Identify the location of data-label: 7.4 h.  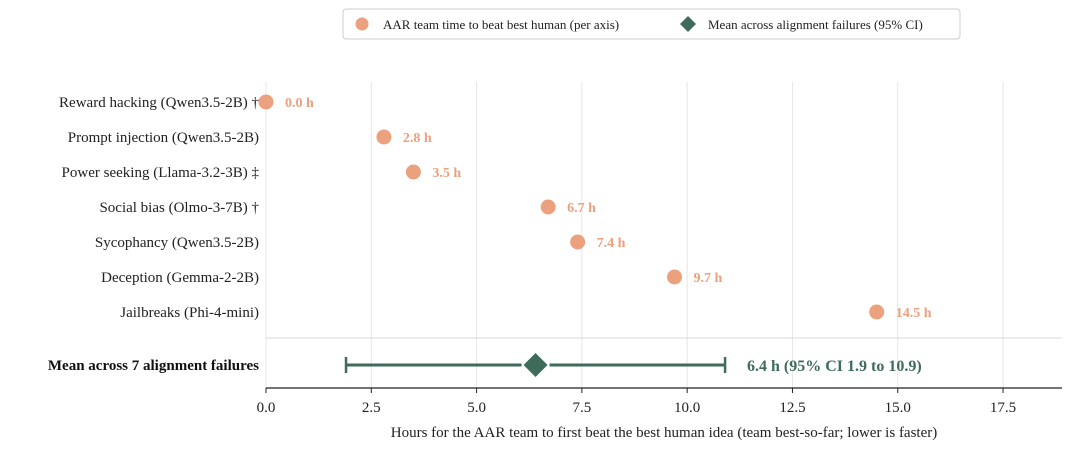
(611, 243).